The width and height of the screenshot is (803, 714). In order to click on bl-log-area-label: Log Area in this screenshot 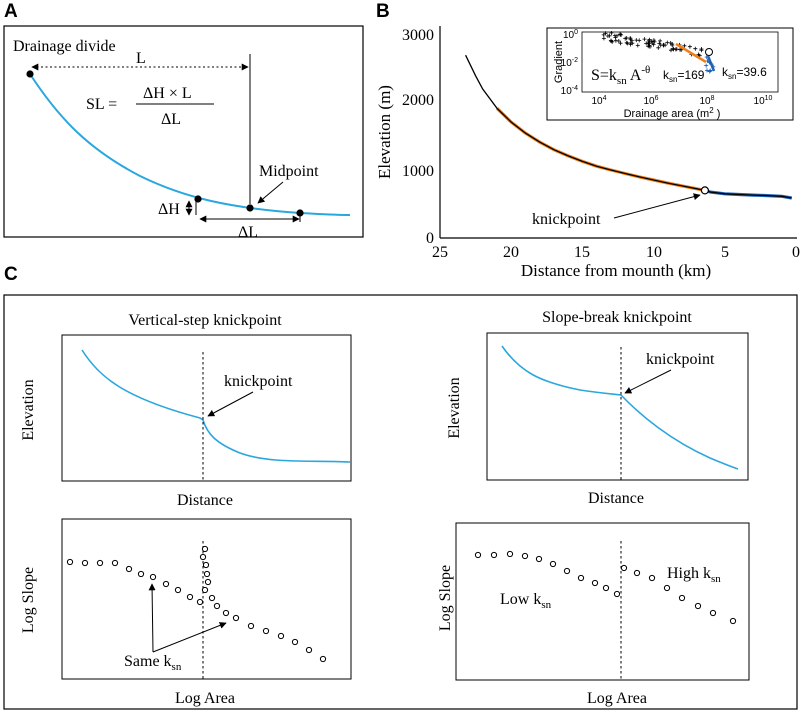, I will do `click(205, 698)`.